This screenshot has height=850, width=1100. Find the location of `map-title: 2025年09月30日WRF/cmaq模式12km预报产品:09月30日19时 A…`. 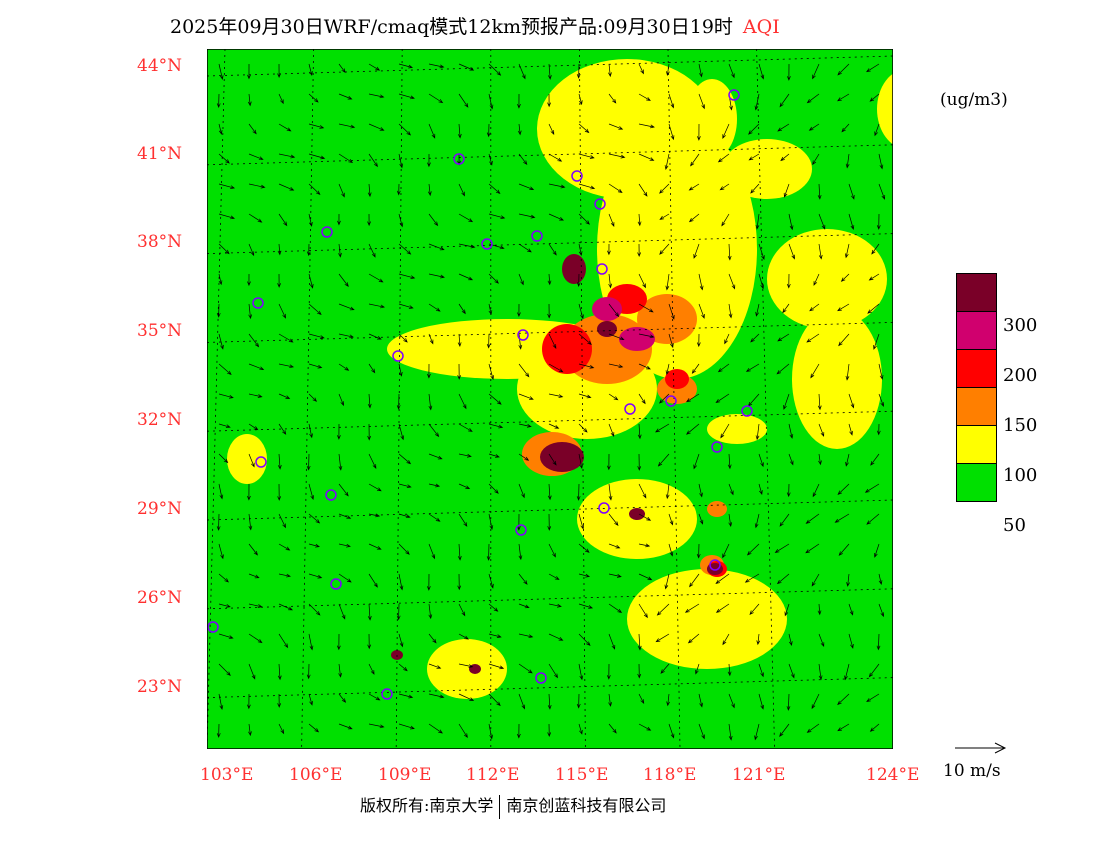

map-title: 2025年09月30日WRF/cmaq模式12km预报产品:09月30日19时 A… is located at coordinates (475, 25).